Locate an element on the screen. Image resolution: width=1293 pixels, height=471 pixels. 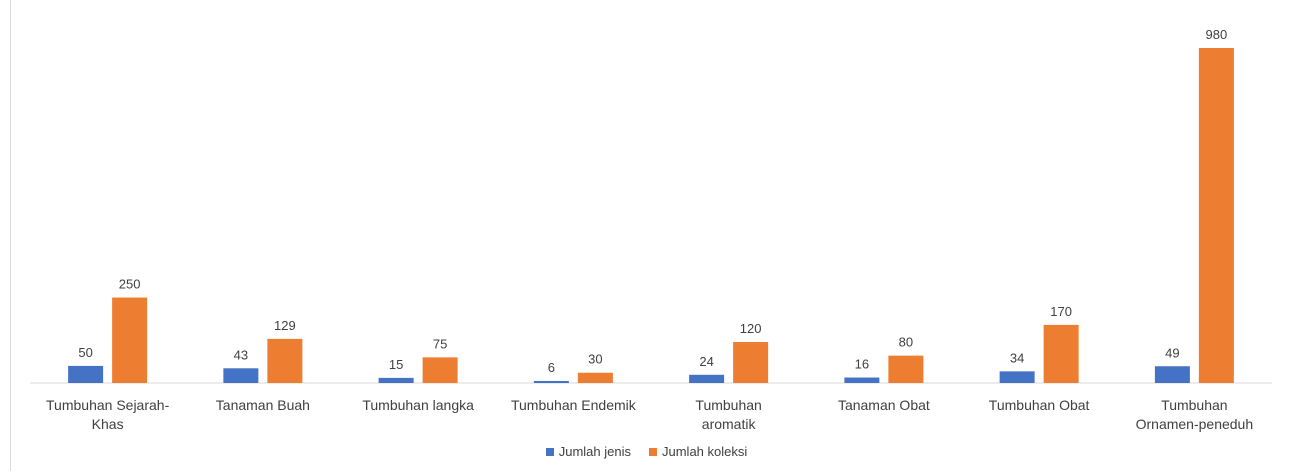
legend-label-series-0: Jumlah jenis is located at coordinates (594, 451).